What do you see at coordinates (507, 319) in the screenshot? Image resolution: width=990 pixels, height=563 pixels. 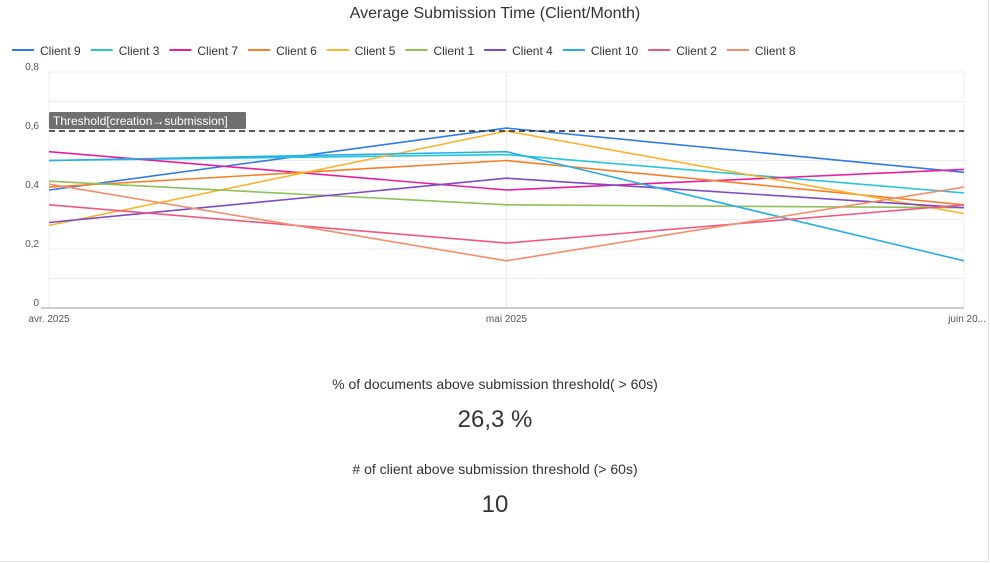 I see `x-tick-label: mai 2025` at bounding box center [507, 319].